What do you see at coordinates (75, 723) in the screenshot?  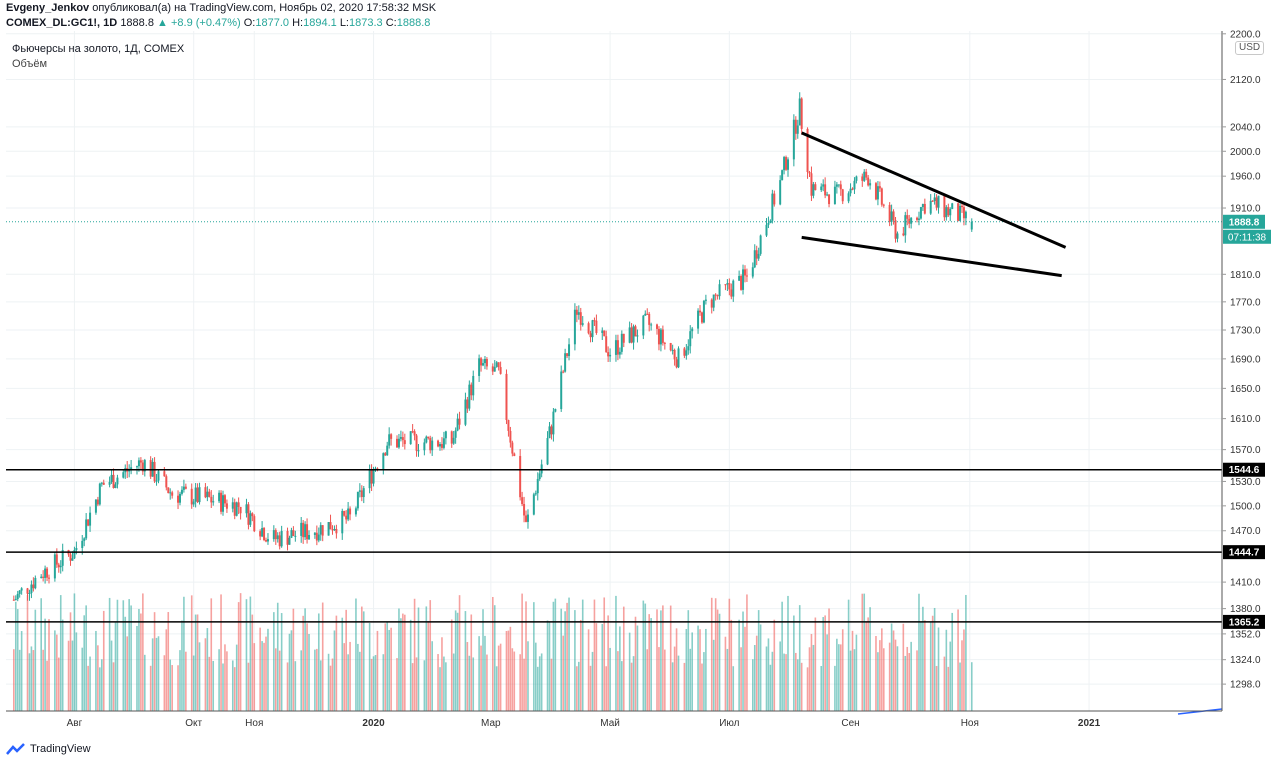 I see `x-tick-label: Авг` at bounding box center [75, 723].